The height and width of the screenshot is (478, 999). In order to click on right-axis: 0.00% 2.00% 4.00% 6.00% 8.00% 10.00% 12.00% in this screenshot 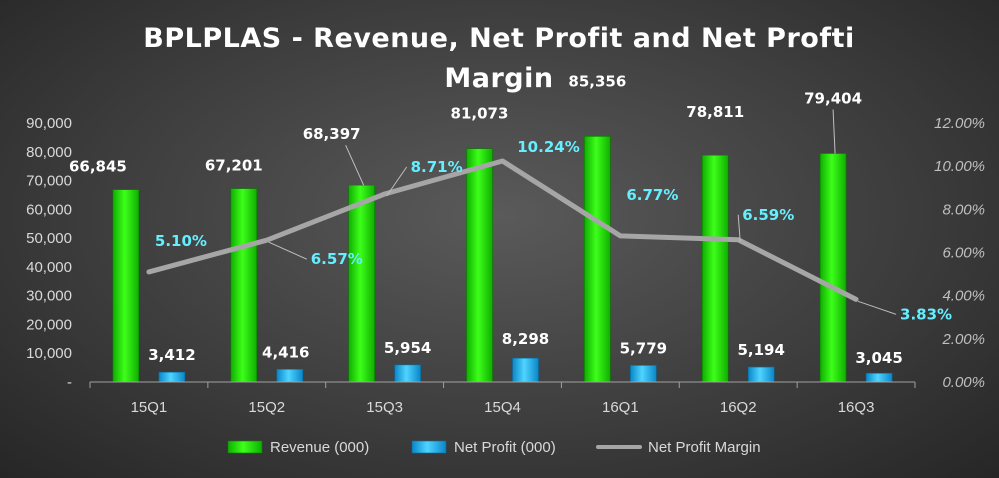, I will do `click(959, 253)`.